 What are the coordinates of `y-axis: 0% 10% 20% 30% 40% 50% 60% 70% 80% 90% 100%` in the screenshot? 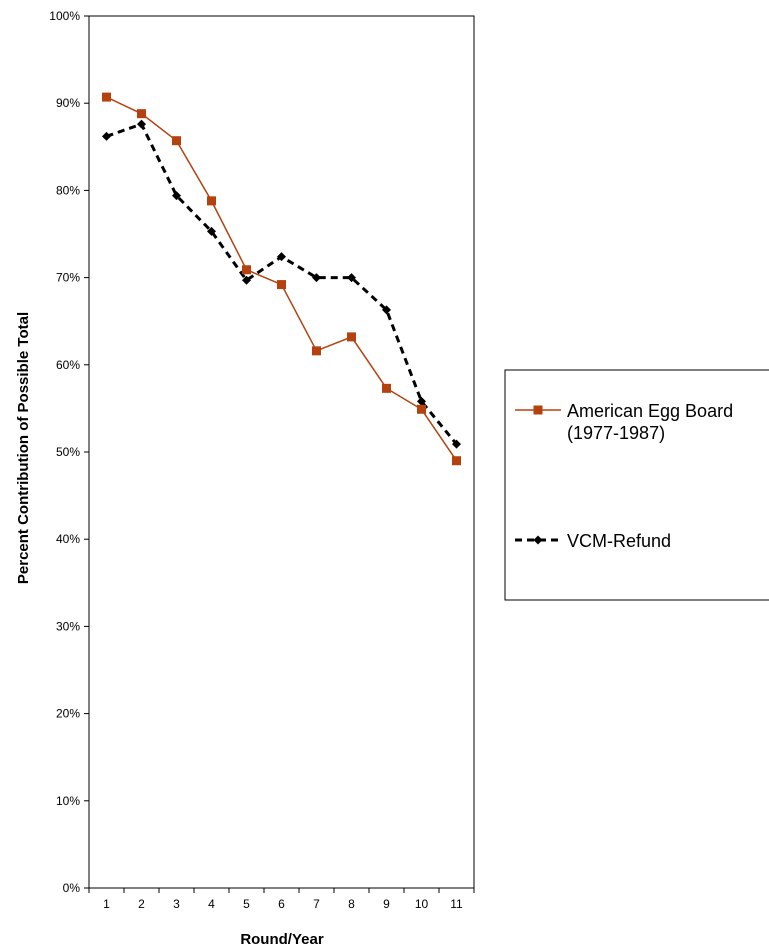 It's located at (69, 452).